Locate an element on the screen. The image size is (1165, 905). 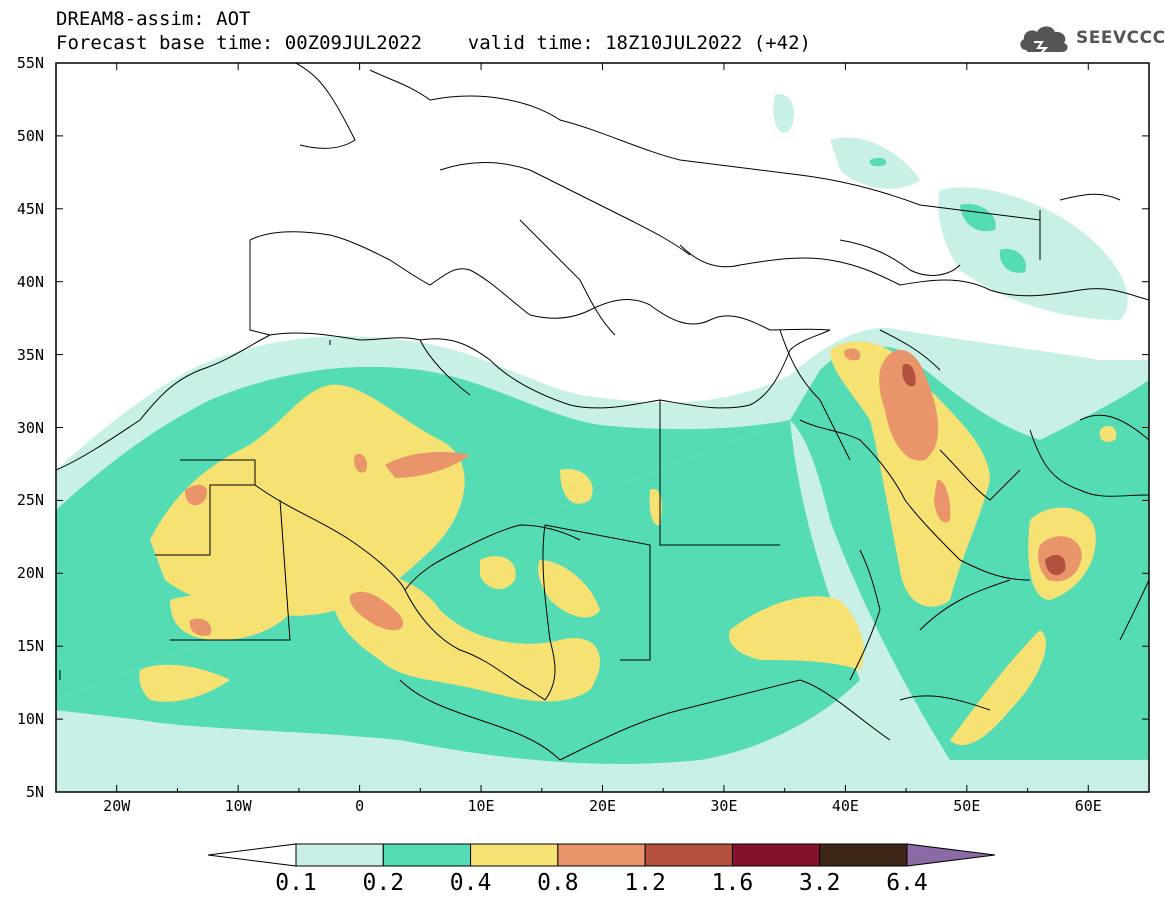
colorbar-label: 0.4 is located at coordinates (470, 883).